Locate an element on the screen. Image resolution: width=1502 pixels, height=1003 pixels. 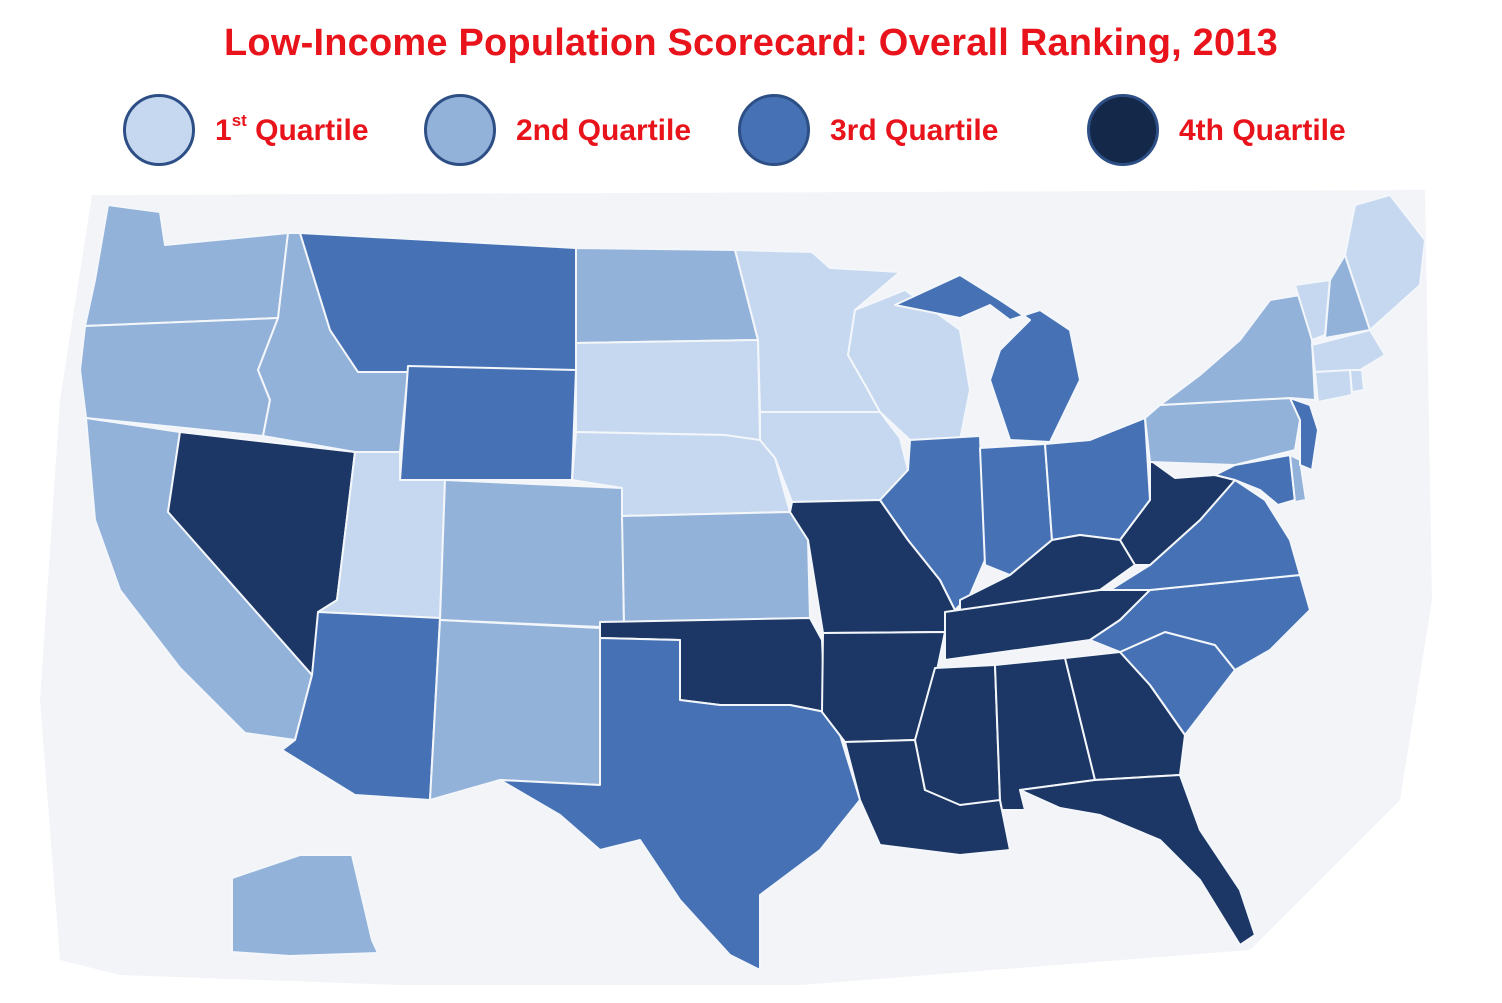
state-NM is located at coordinates (515, 710).